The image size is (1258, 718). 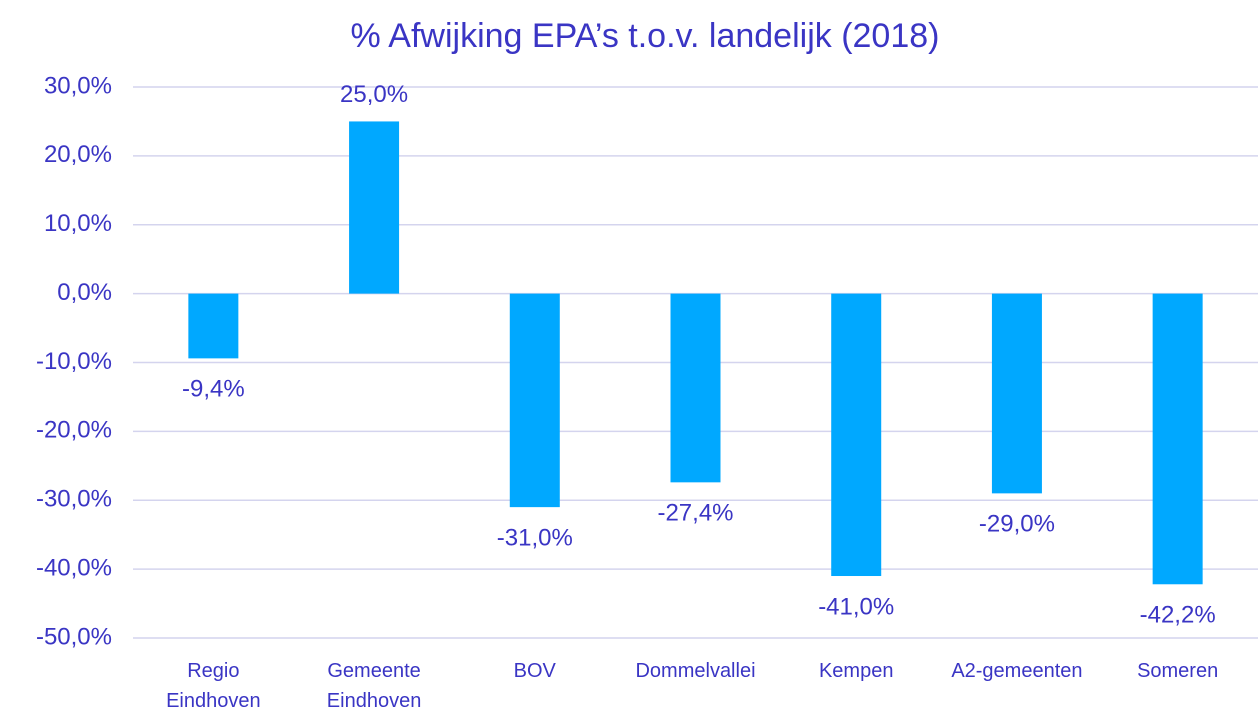 I want to click on x-tick-label: Regio Eindhoven, so click(x=213, y=686).